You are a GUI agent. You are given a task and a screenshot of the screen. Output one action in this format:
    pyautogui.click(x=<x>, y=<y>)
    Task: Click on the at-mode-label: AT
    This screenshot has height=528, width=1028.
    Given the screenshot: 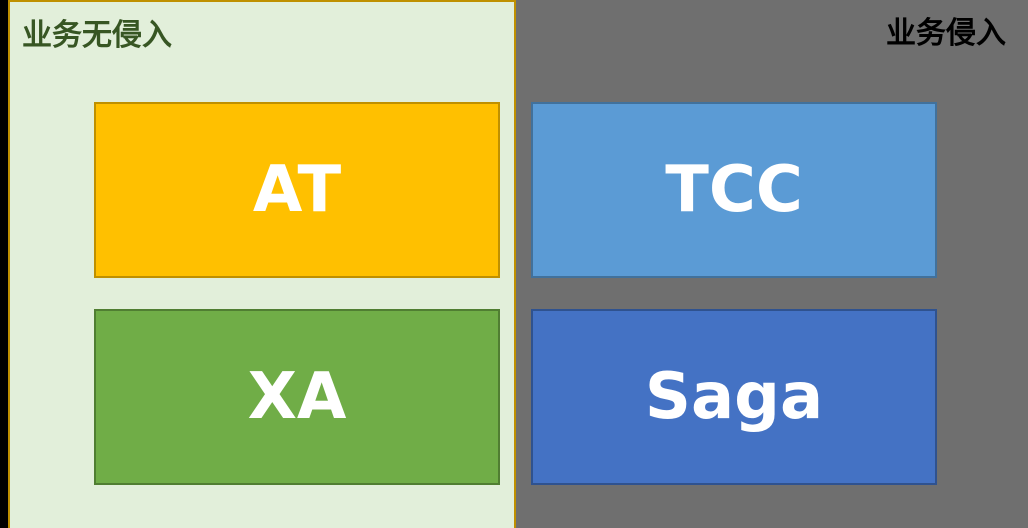 What is the action you would take?
    pyautogui.click(x=297, y=190)
    